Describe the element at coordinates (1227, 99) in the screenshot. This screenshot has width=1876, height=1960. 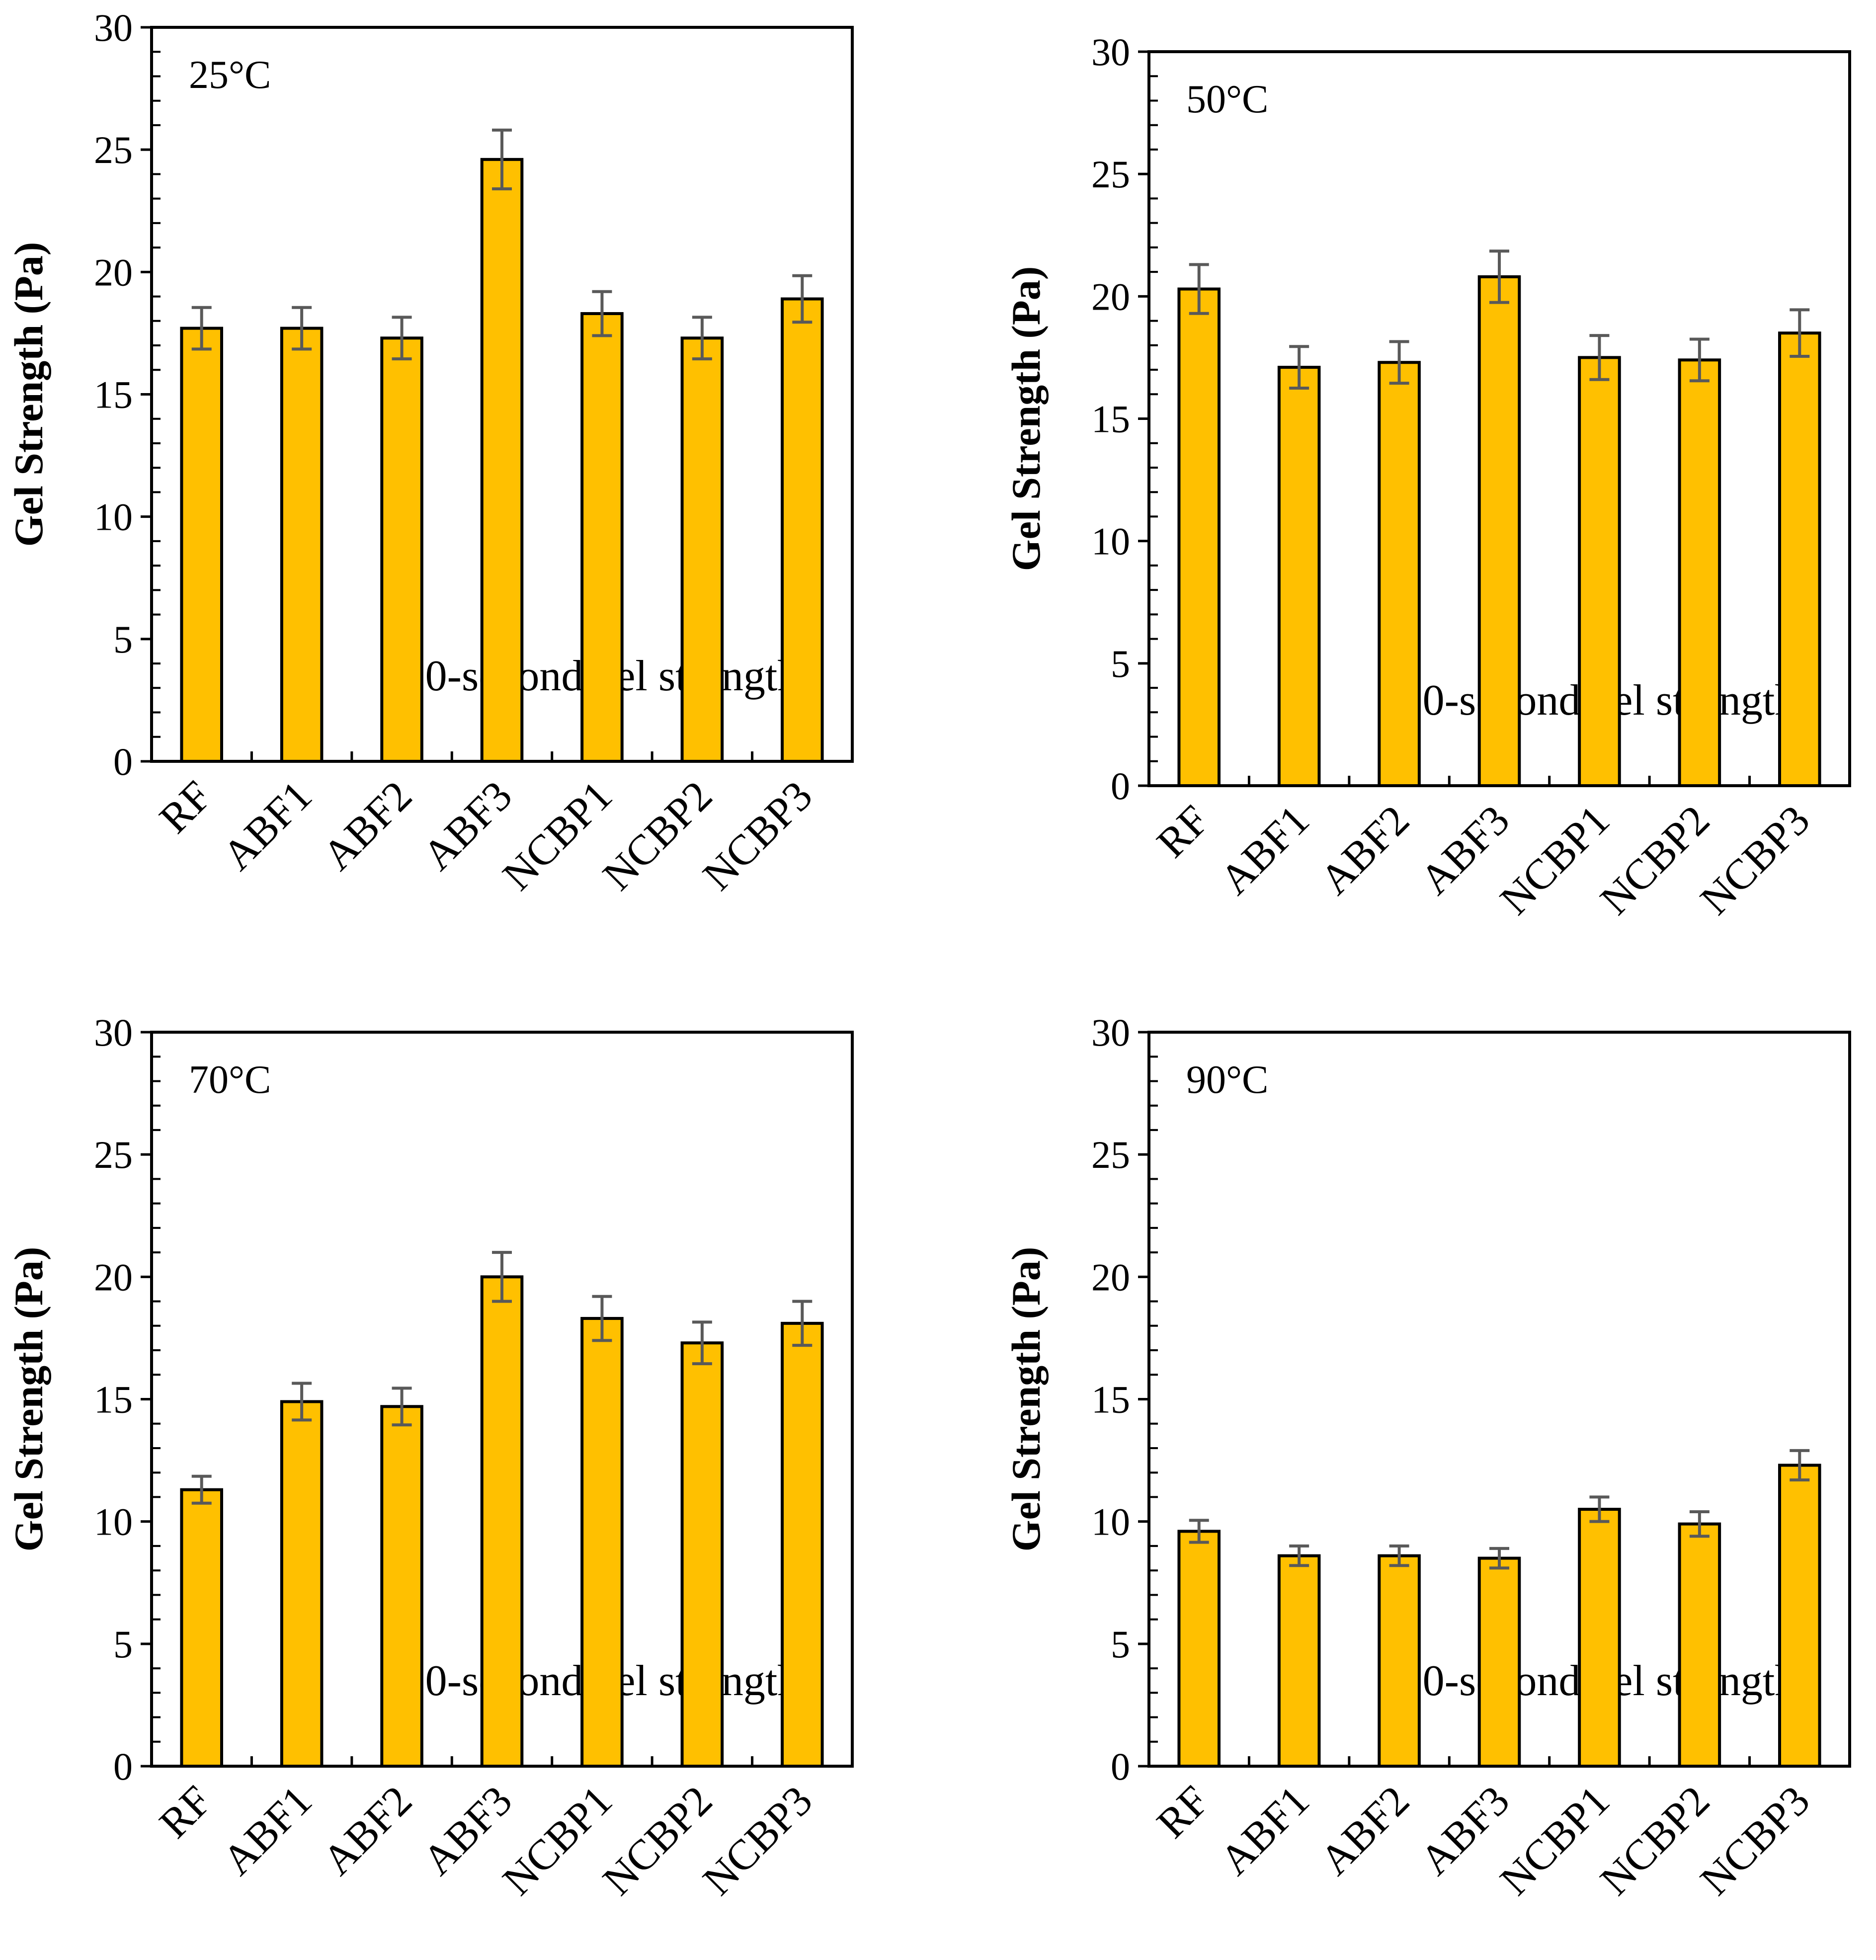
I see `panel-label: 50°C` at that location.